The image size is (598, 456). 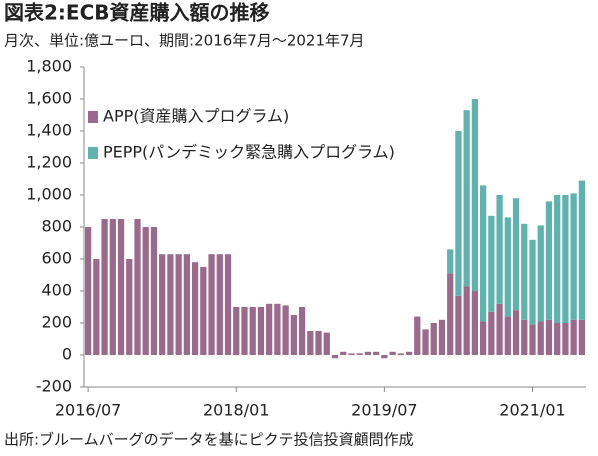 I want to click on chart-subtitle: 月次、単位:億ユーロ、期間:2016年7月〜2021年7月, so click(x=184, y=41).